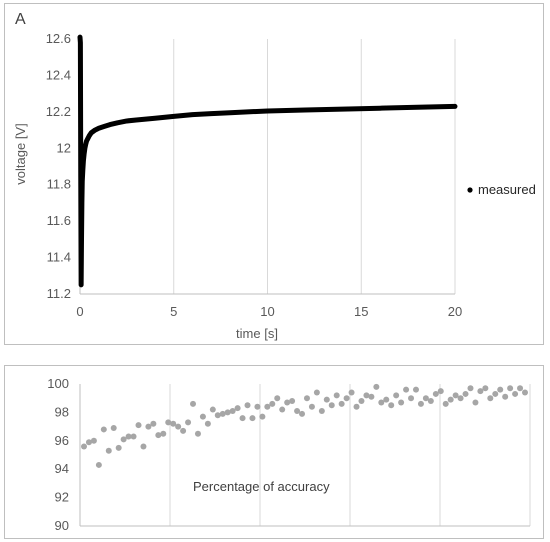 This screenshot has width=550, height=542. Describe the element at coordinates (20, 19) in the screenshot. I see `panel-label: A` at that location.